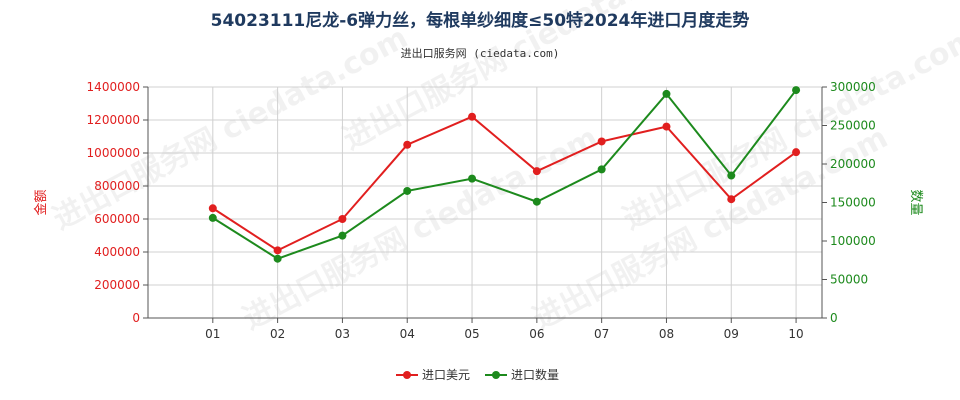 Image resolution: width=960 pixels, height=400 pixels. Describe the element at coordinates (853, 87) in the screenshot. I see `y-right-tick-label-6: 300000` at that location.